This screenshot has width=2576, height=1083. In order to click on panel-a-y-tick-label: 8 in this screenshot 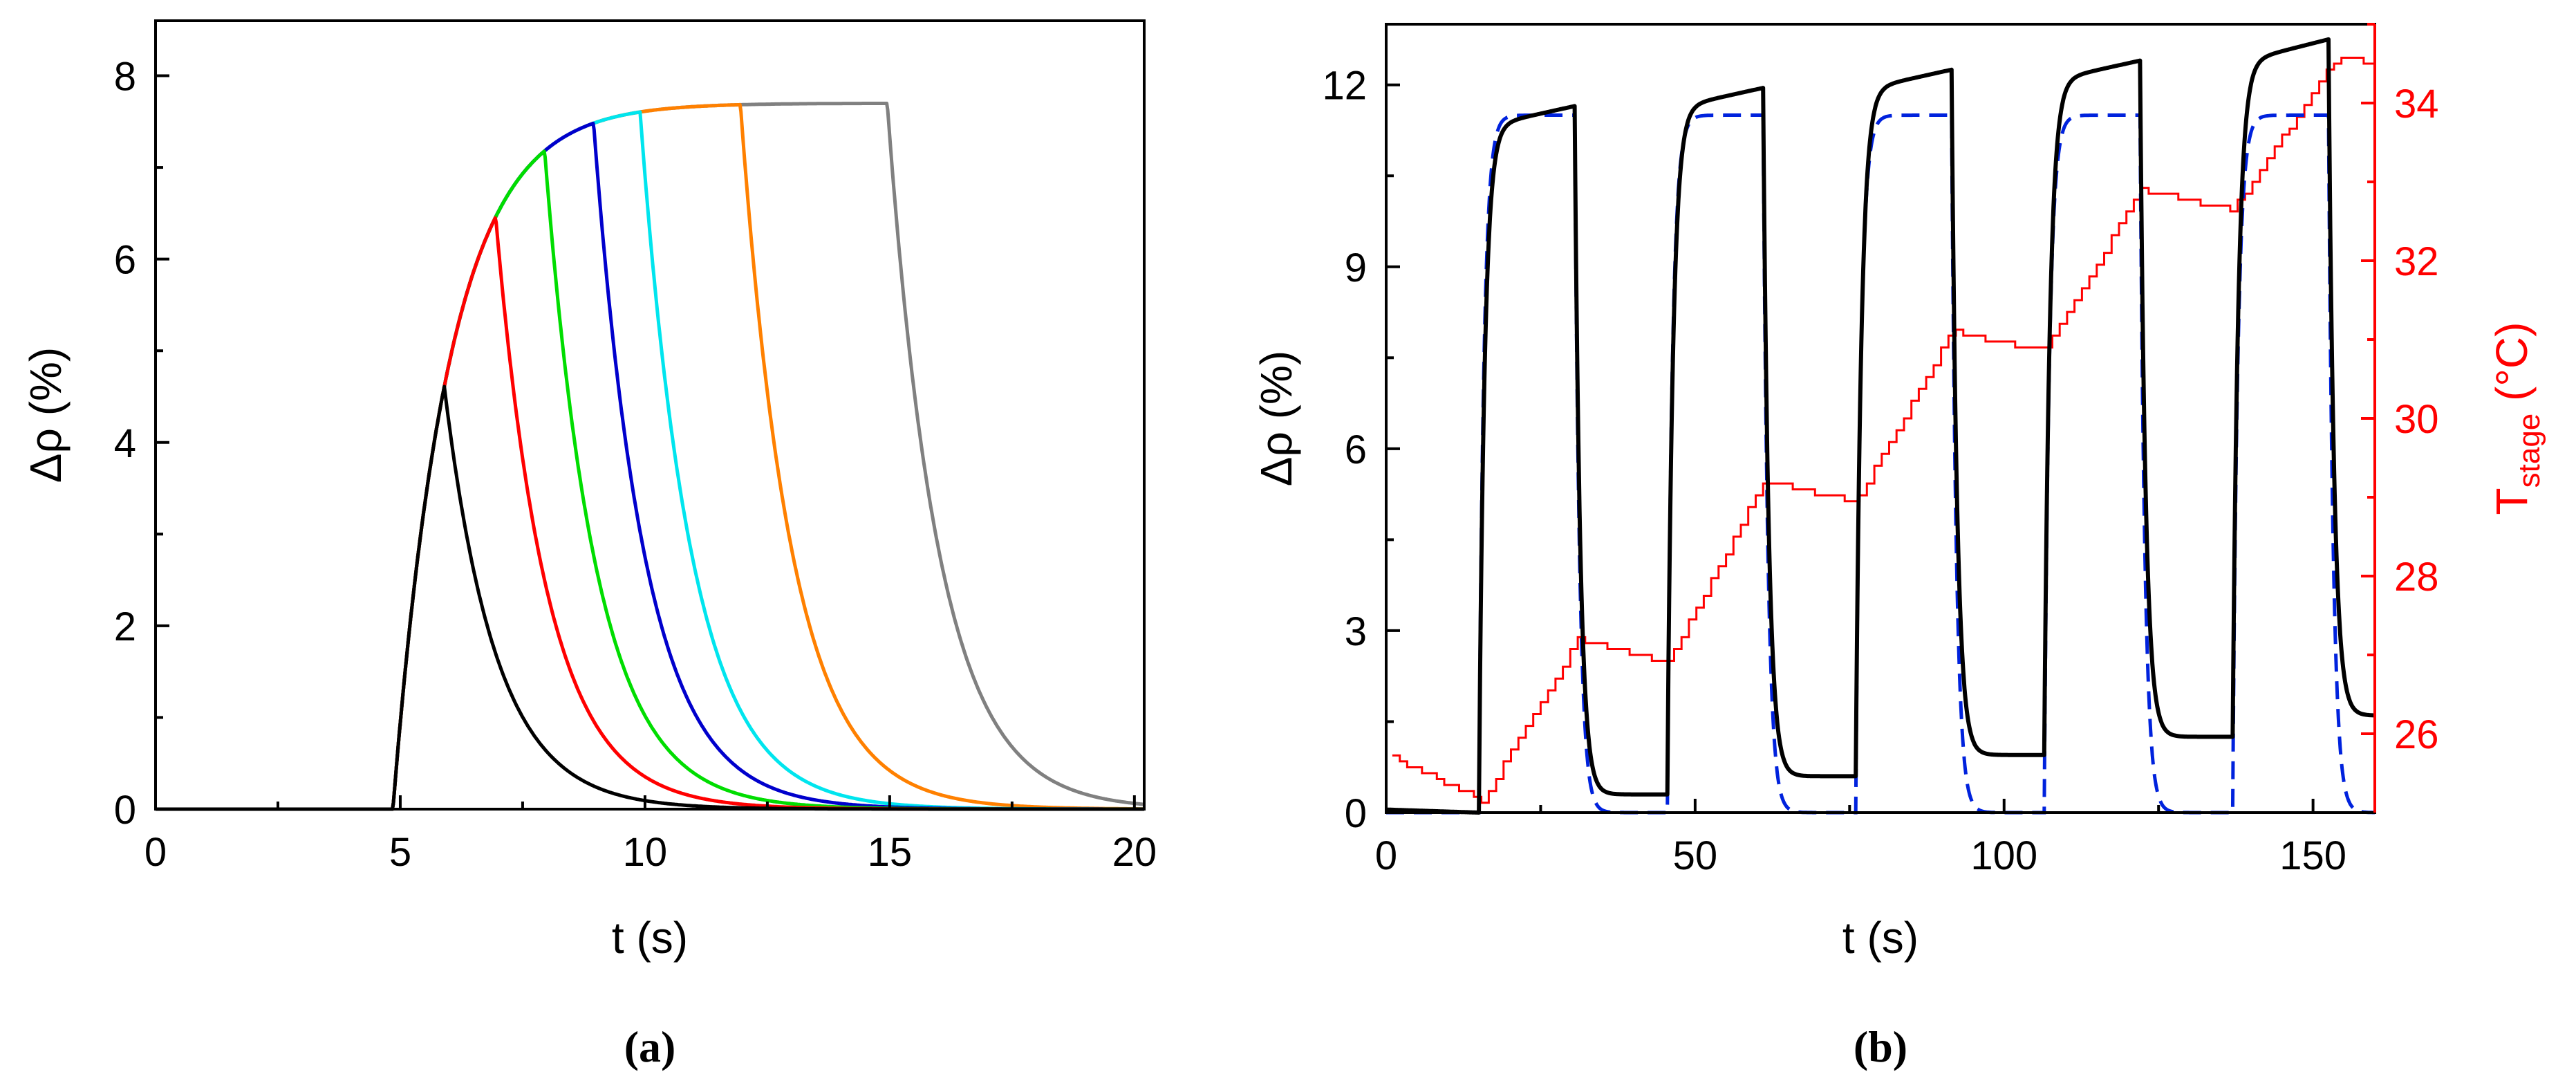, I will do `click(125, 77)`.